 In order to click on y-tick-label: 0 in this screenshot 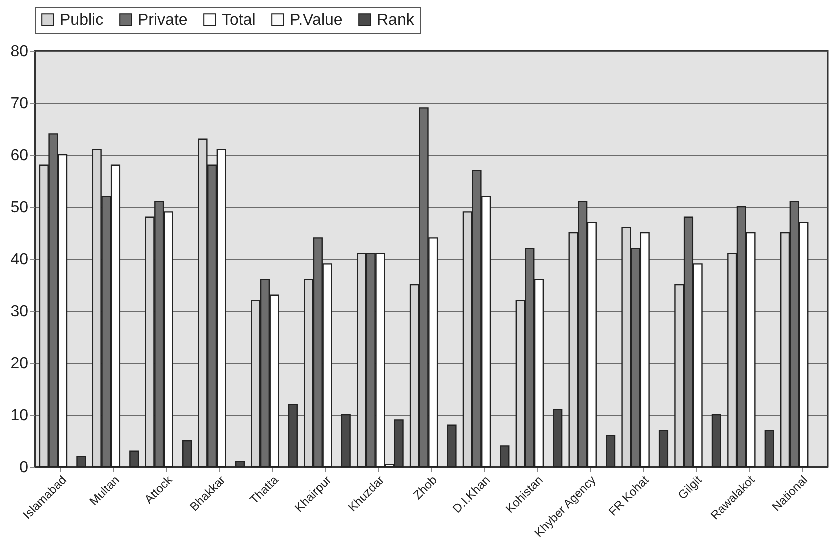, I will do `click(24, 468)`.